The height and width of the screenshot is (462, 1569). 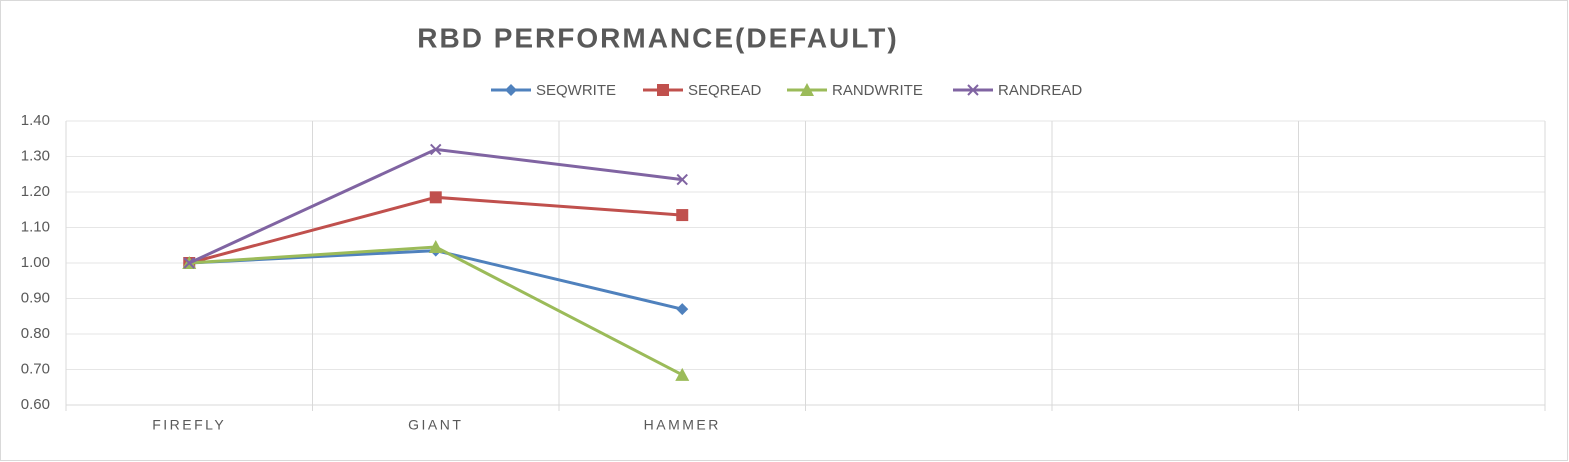 What do you see at coordinates (35, 262) in the screenshot?
I see `y-tick-label: 1.00` at bounding box center [35, 262].